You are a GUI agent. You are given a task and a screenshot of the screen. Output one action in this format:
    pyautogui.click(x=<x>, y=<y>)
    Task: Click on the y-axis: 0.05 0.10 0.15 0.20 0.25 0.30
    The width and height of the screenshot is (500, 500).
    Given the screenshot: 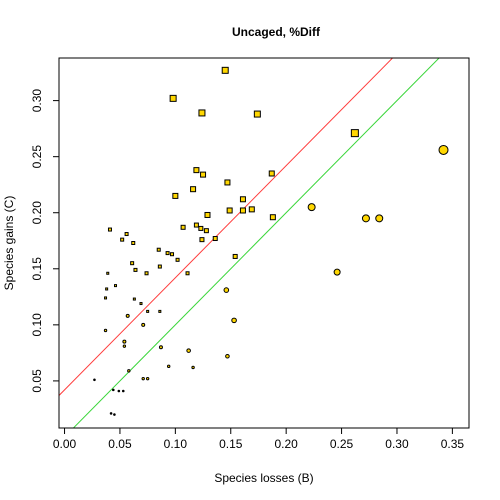 What is the action you would take?
    pyautogui.click(x=45, y=241)
    